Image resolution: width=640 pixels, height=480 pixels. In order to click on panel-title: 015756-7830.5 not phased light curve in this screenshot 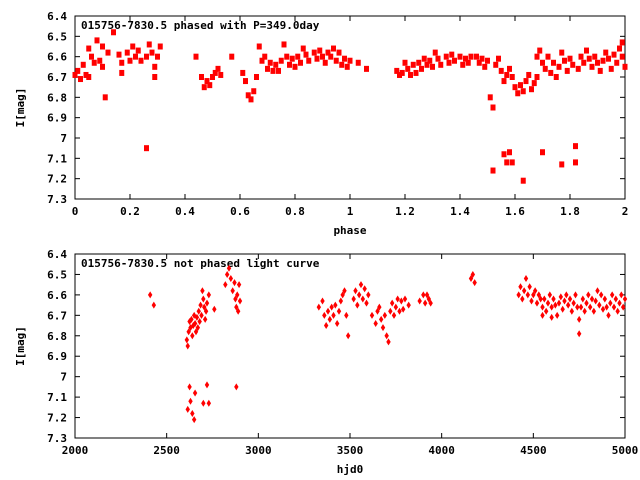, I will do `click(200, 263)`.